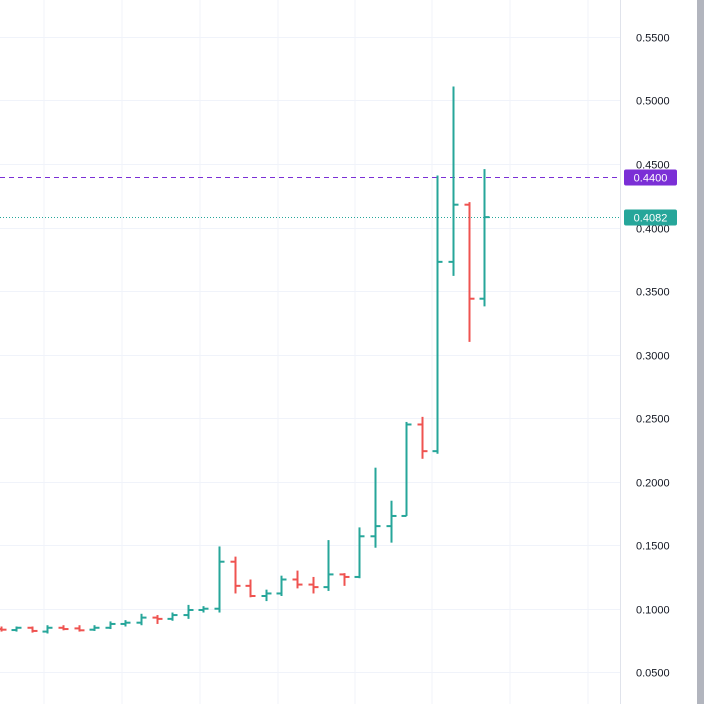 This screenshot has height=704, width=704. What do you see at coordinates (653, 230) in the screenshot?
I see `price-tick-label: 0.4000` at bounding box center [653, 230].